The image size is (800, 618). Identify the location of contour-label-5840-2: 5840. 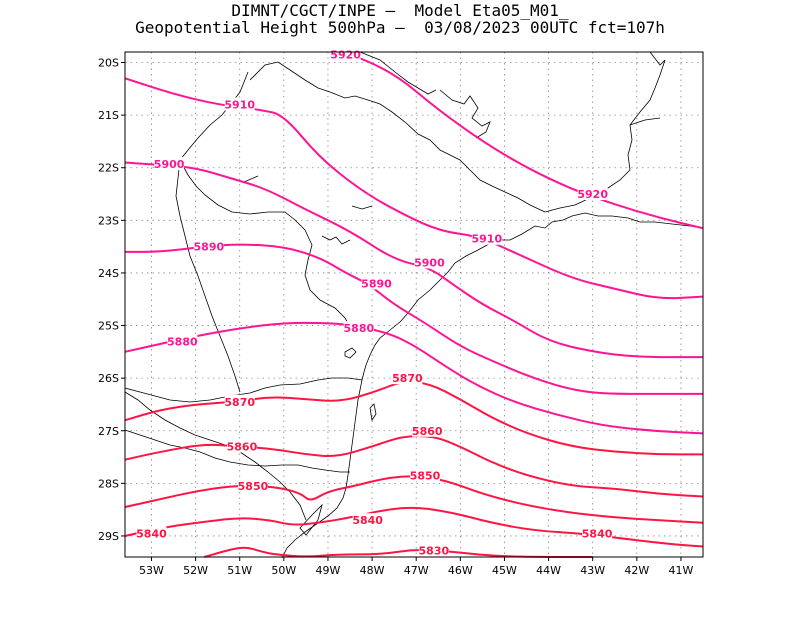
(597, 533).